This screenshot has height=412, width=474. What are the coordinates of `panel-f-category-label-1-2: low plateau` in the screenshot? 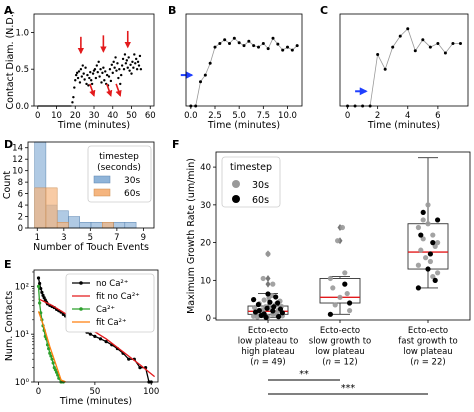 It's located at (339, 352).